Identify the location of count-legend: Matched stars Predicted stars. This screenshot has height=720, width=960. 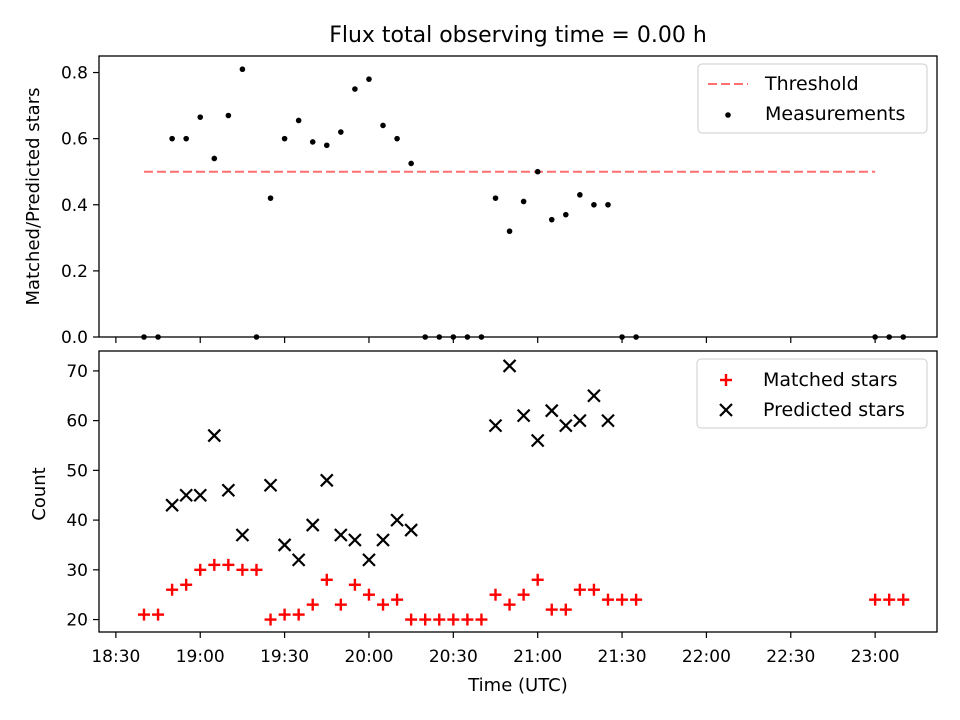
(812, 393).